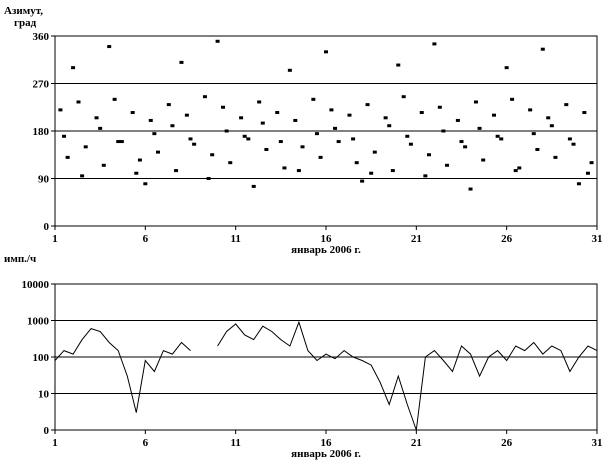 The height and width of the screenshot is (472, 605). What do you see at coordinates (47, 431) in the screenshot?
I see `y-tick-label: 0` at bounding box center [47, 431].